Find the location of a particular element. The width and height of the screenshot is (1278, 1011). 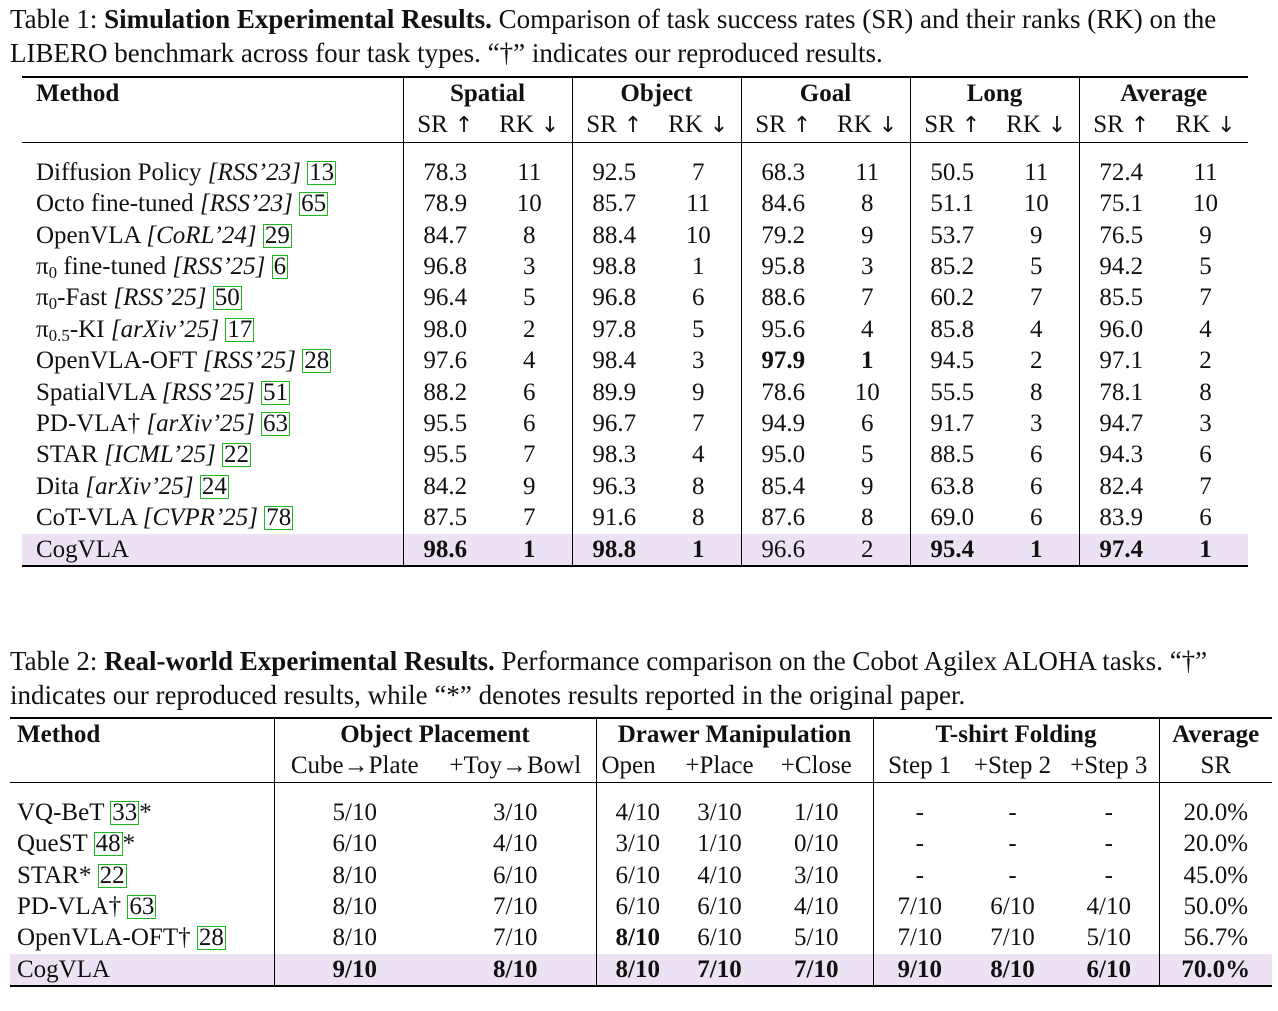

method-name: Diffusion Policy is located at coordinates (119, 172).